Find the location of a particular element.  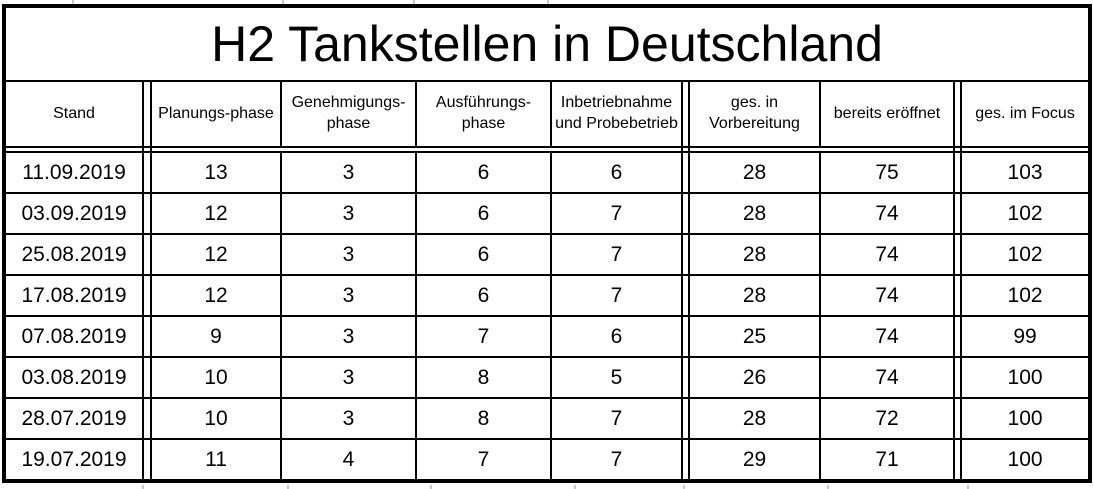

focus-cell: 103 is located at coordinates (1025, 172).